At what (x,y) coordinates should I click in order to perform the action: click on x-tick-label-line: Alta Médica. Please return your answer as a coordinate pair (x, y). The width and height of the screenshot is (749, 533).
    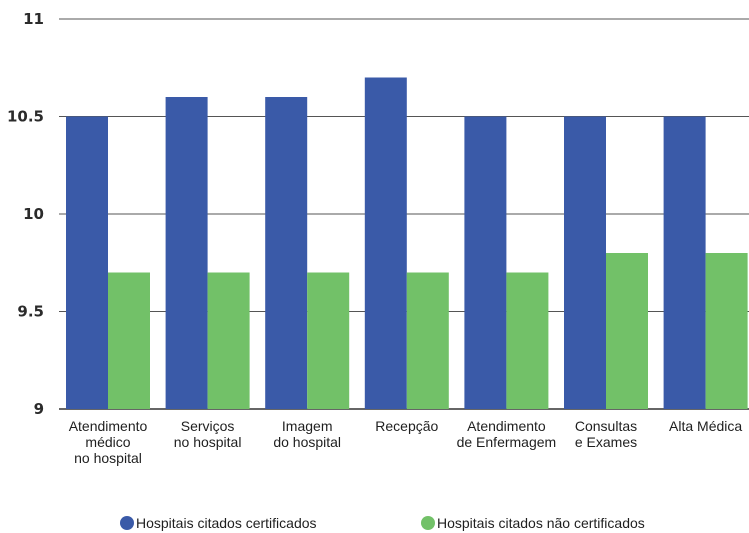
    Looking at the image, I should click on (705, 426).